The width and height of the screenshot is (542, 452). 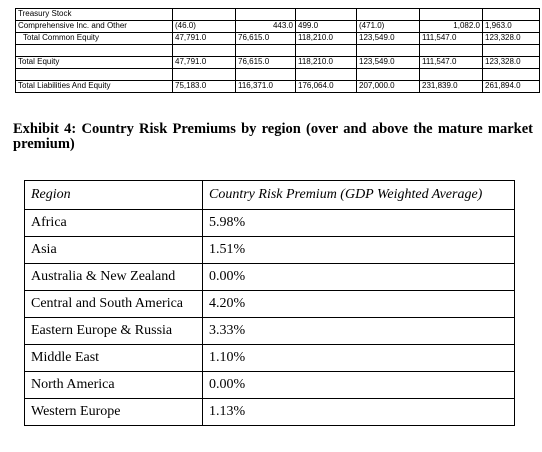 I want to click on value-cell: 443.0, so click(x=265, y=26).